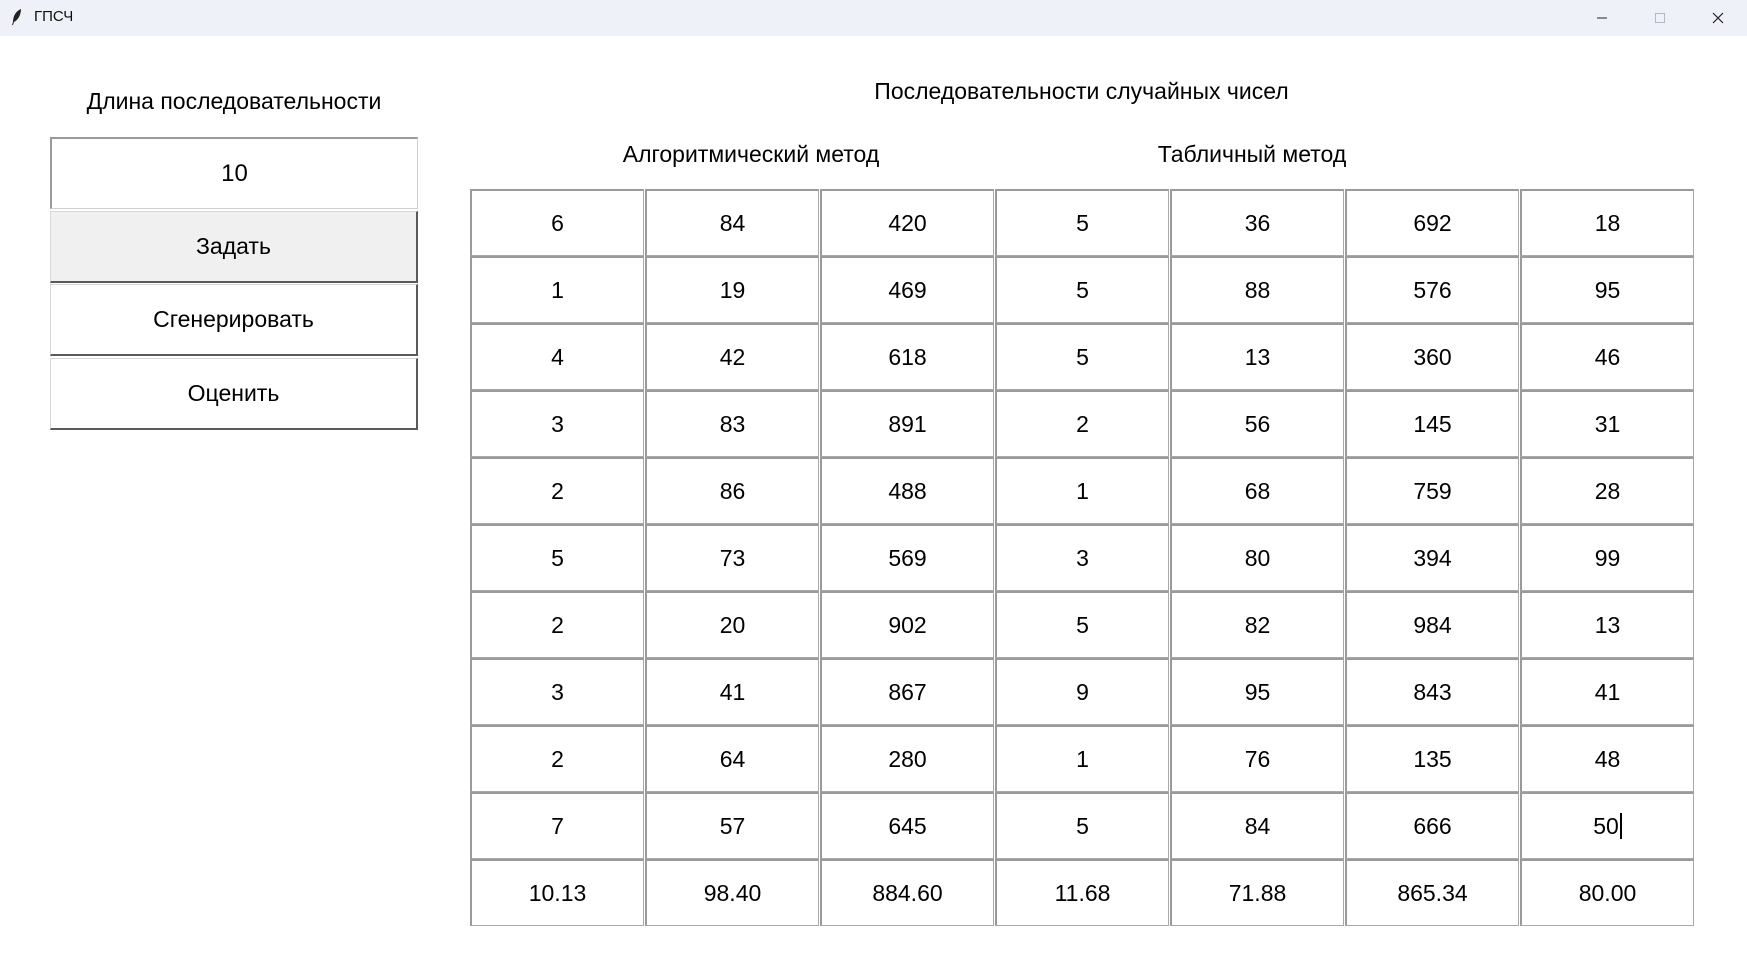 This screenshot has height=973, width=1747. What do you see at coordinates (1432, 490) in the screenshot?
I see `number-cell: 759` at bounding box center [1432, 490].